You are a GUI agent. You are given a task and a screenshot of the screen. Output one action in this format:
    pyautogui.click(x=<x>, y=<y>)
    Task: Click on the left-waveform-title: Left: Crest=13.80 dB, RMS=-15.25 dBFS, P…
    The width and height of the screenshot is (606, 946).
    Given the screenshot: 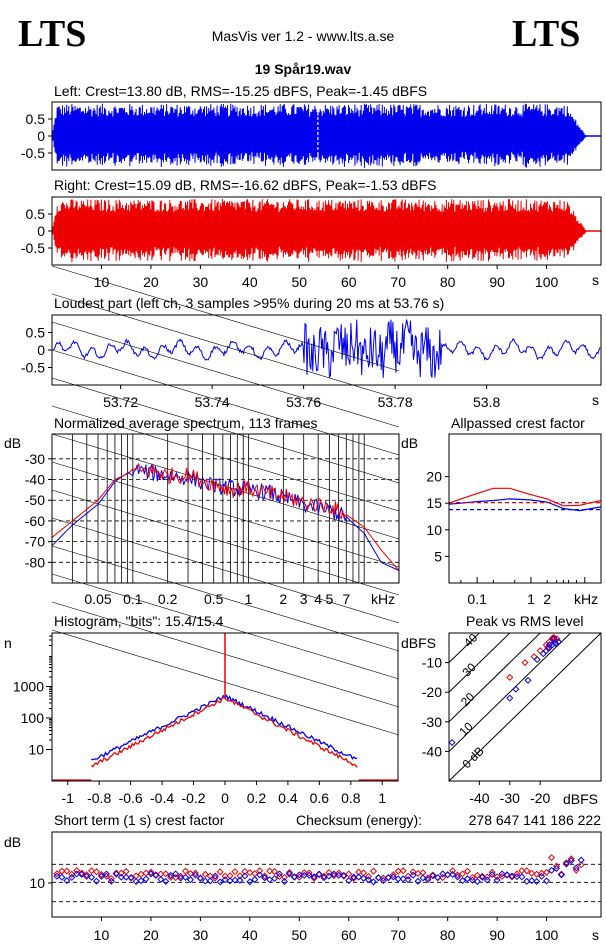 What is the action you would take?
    pyautogui.click(x=240, y=91)
    